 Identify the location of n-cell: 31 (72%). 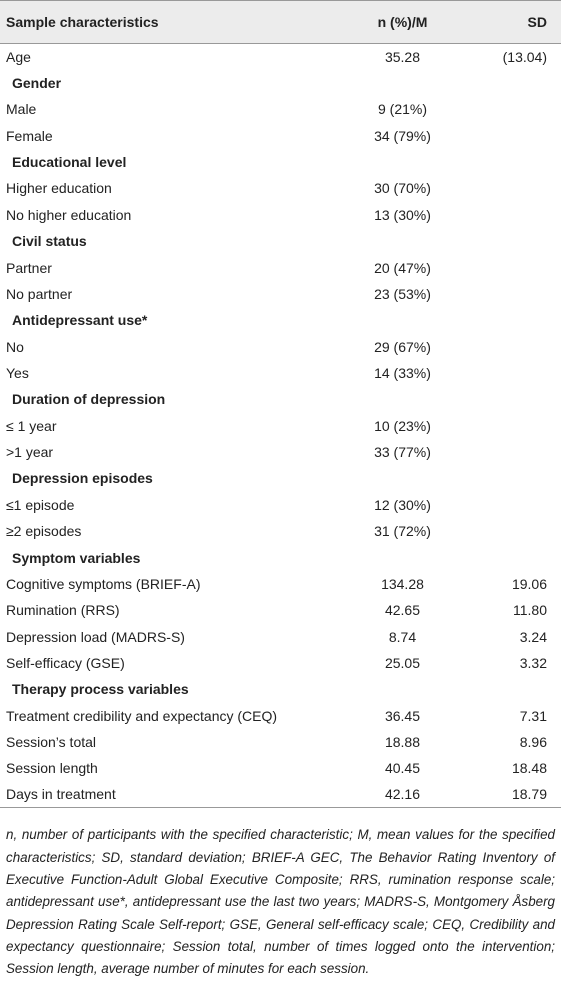
(402, 531).